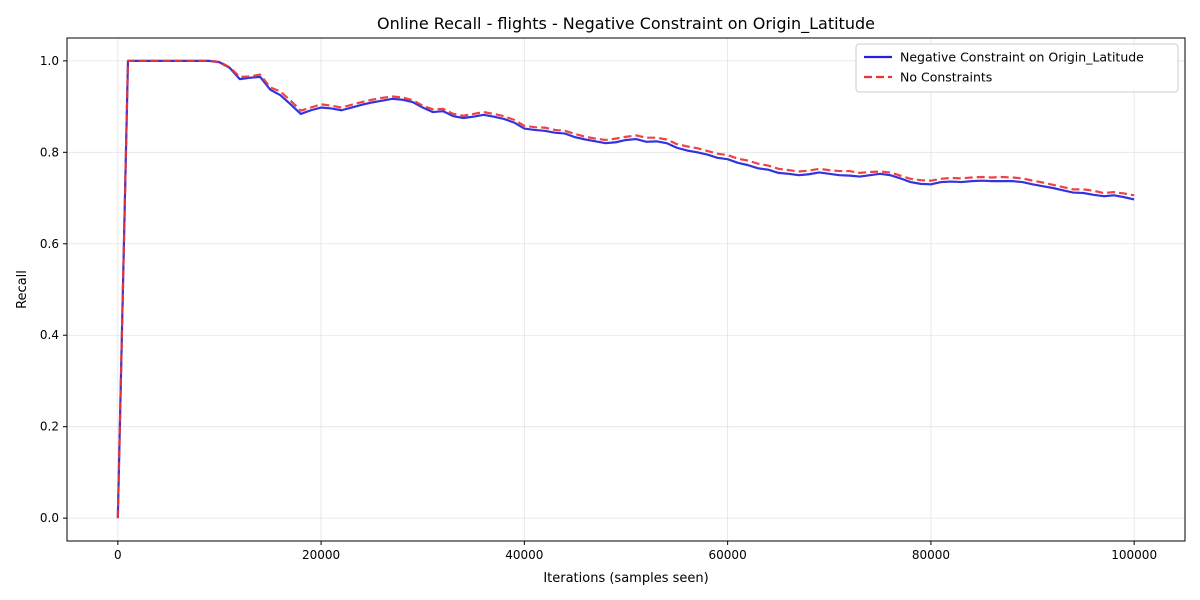 The image size is (1200, 600). I want to click on x-tick-label: 40000, so click(524, 555).